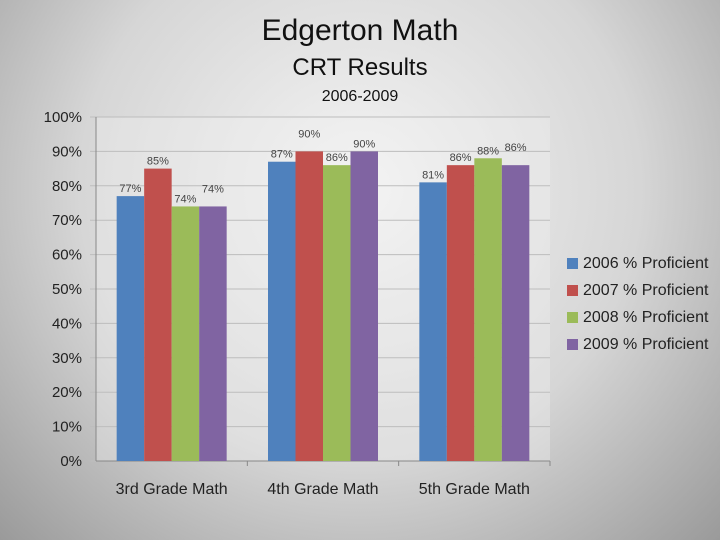 The height and width of the screenshot is (540, 720). I want to click on y-tick-label: 90%, so click(67, 151).